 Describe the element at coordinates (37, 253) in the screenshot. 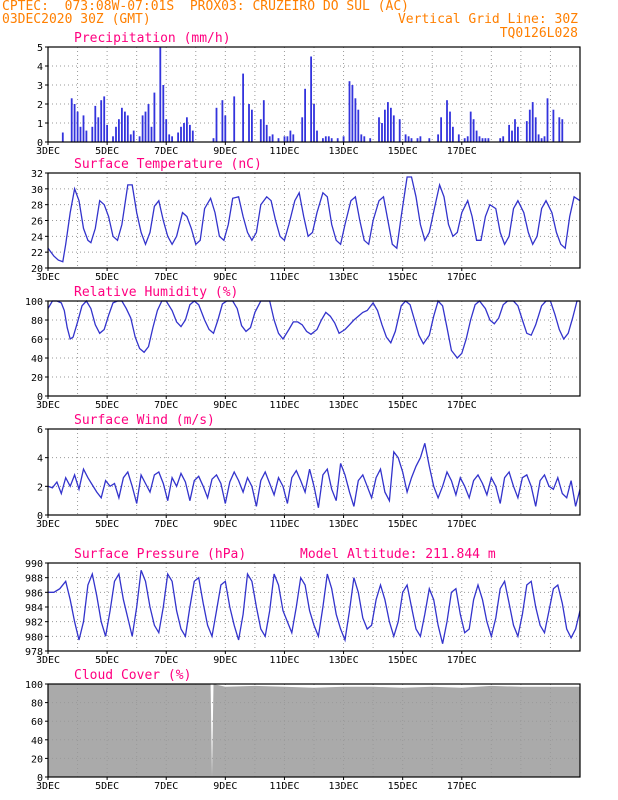

I see `panel-2-ytick-label: 22` at that location.